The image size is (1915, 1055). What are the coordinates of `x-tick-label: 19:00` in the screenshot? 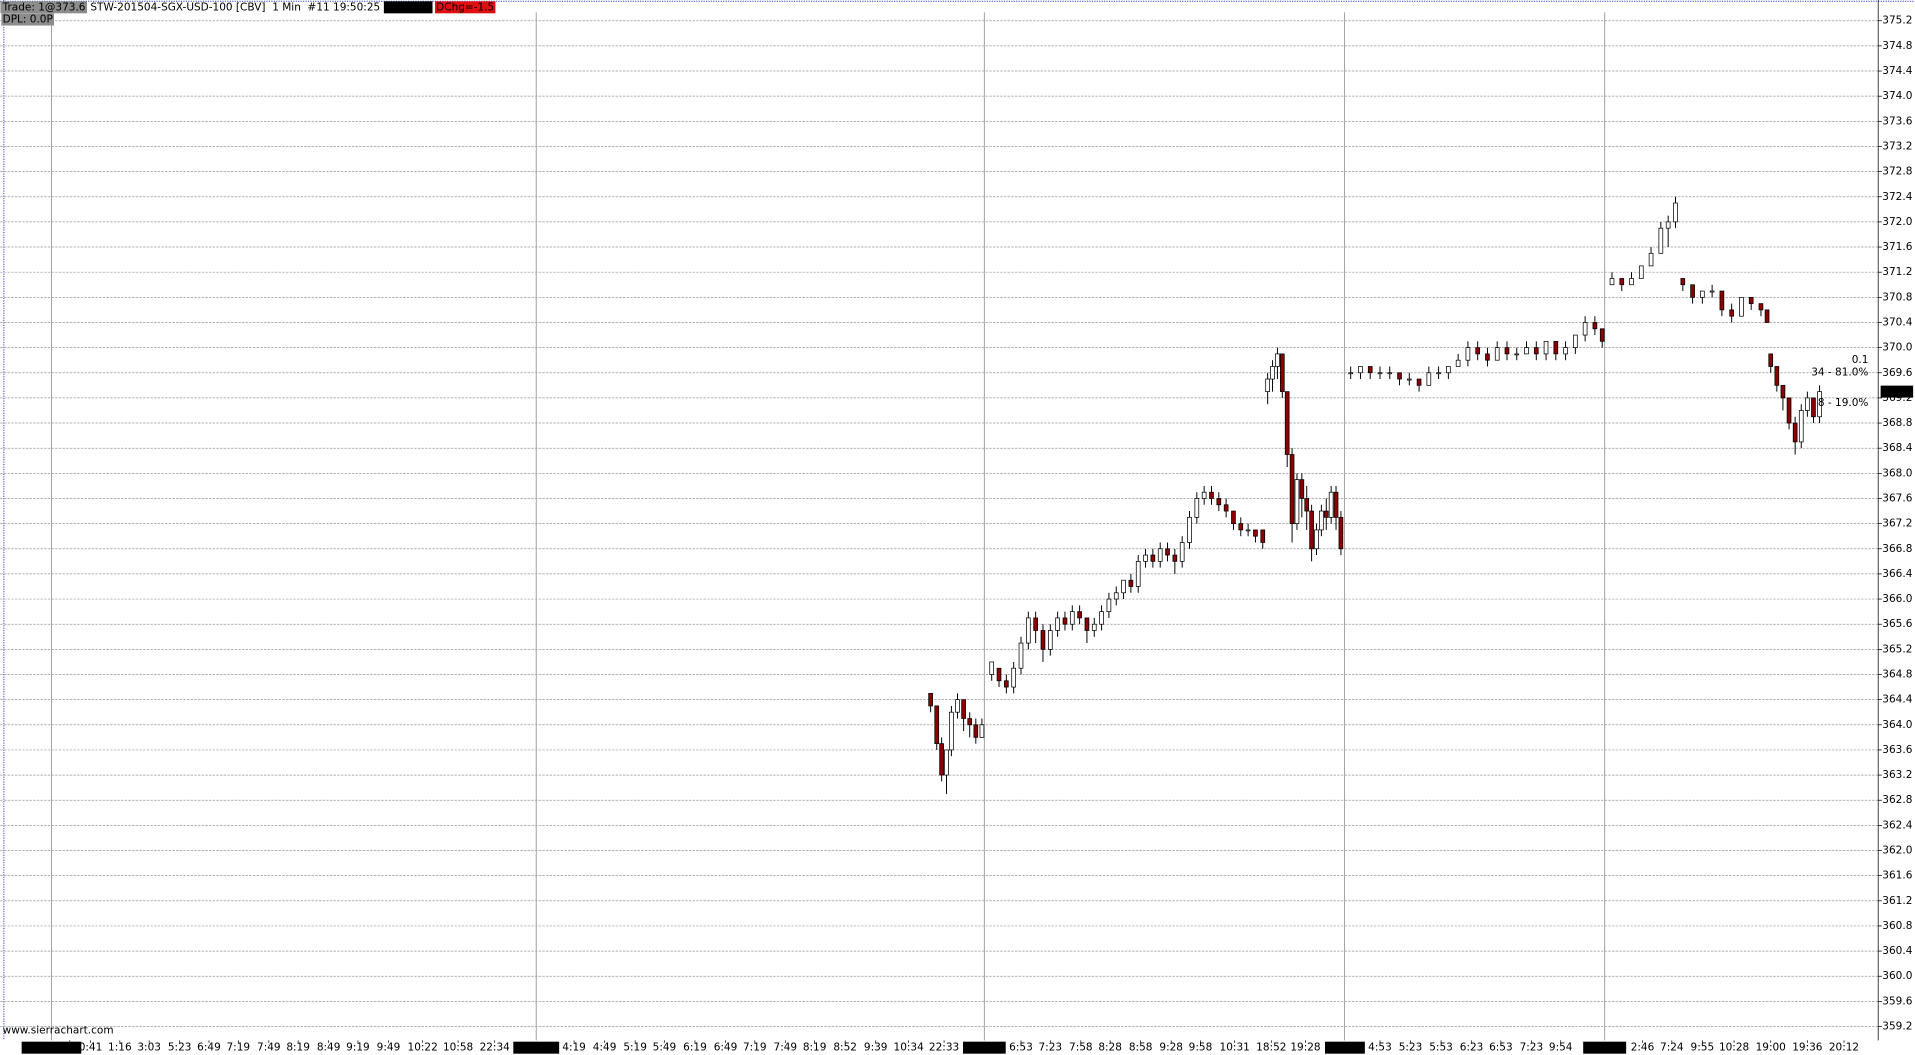 It's located at (1771, 1048).